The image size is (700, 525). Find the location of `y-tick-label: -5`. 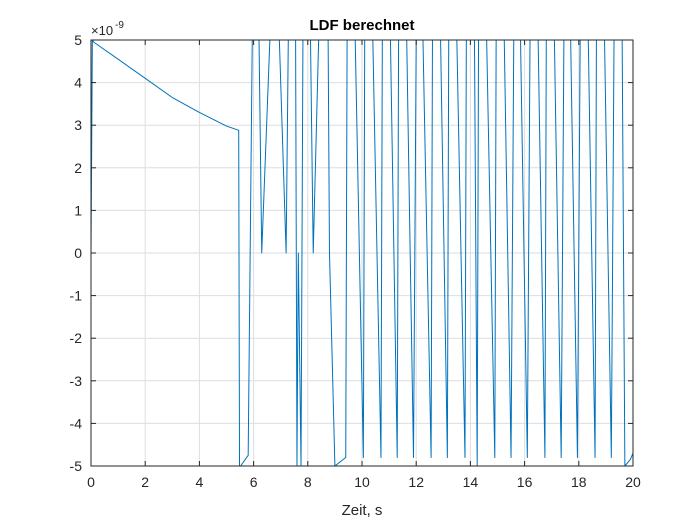

y-tick-label: -5 is located at coordinates (76, 466).